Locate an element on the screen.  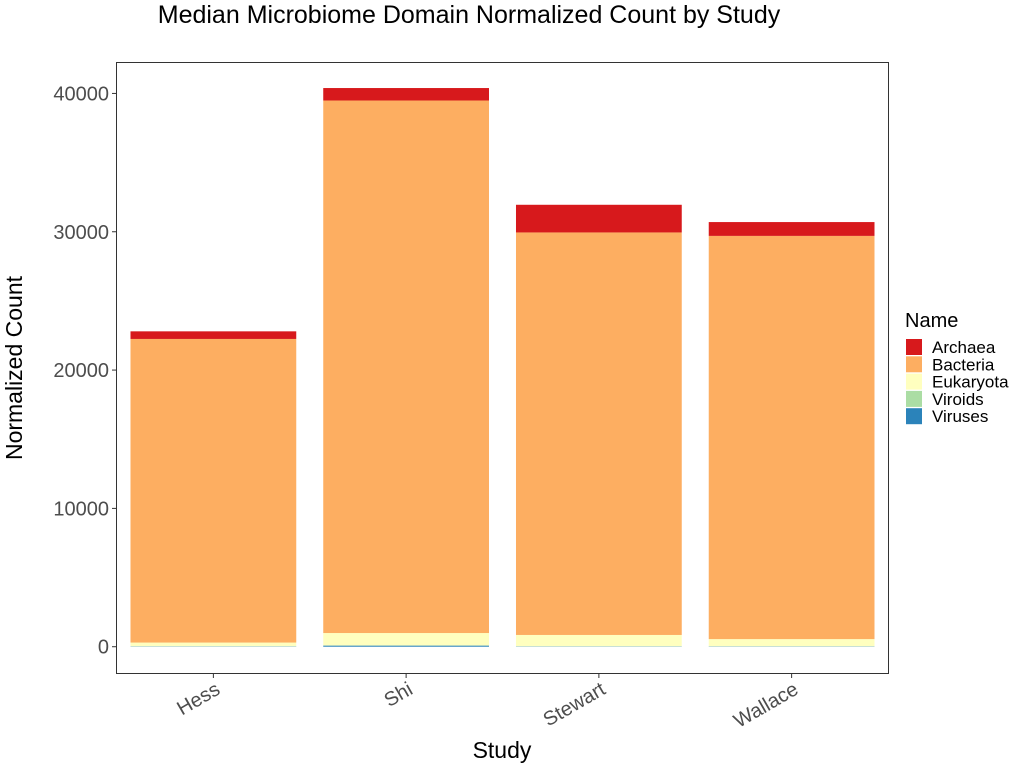
y-axis: 0 10000 20000 30000 40000 is located at coordinates (85, 371).